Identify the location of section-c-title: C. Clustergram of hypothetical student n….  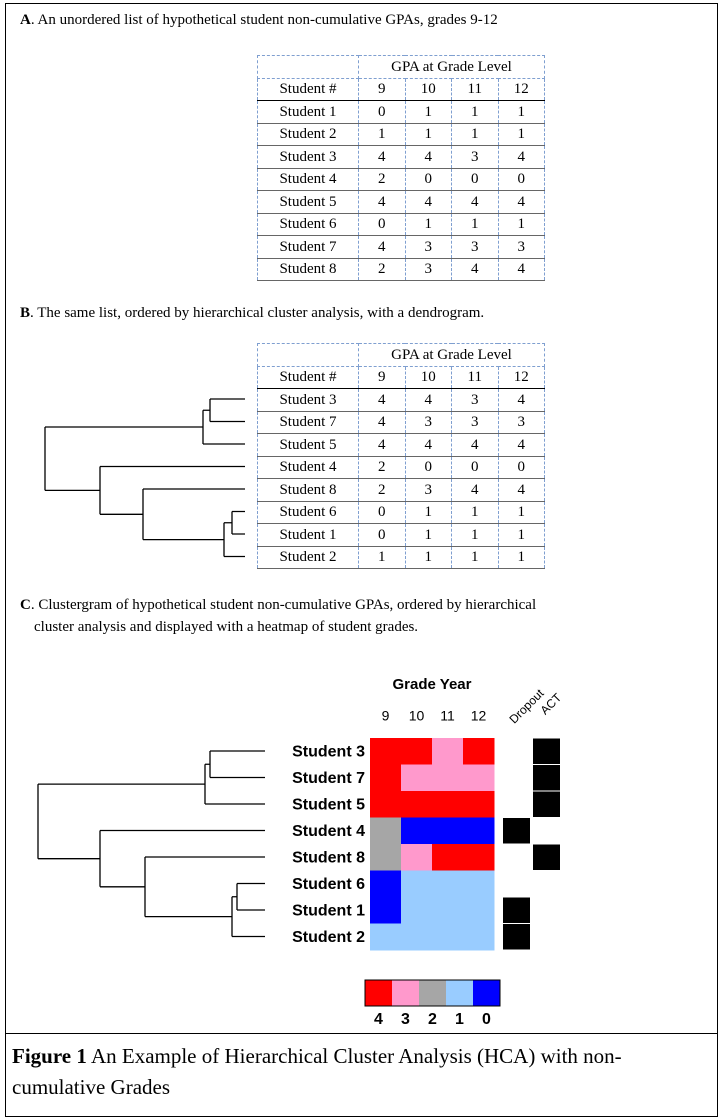
(278, 616).